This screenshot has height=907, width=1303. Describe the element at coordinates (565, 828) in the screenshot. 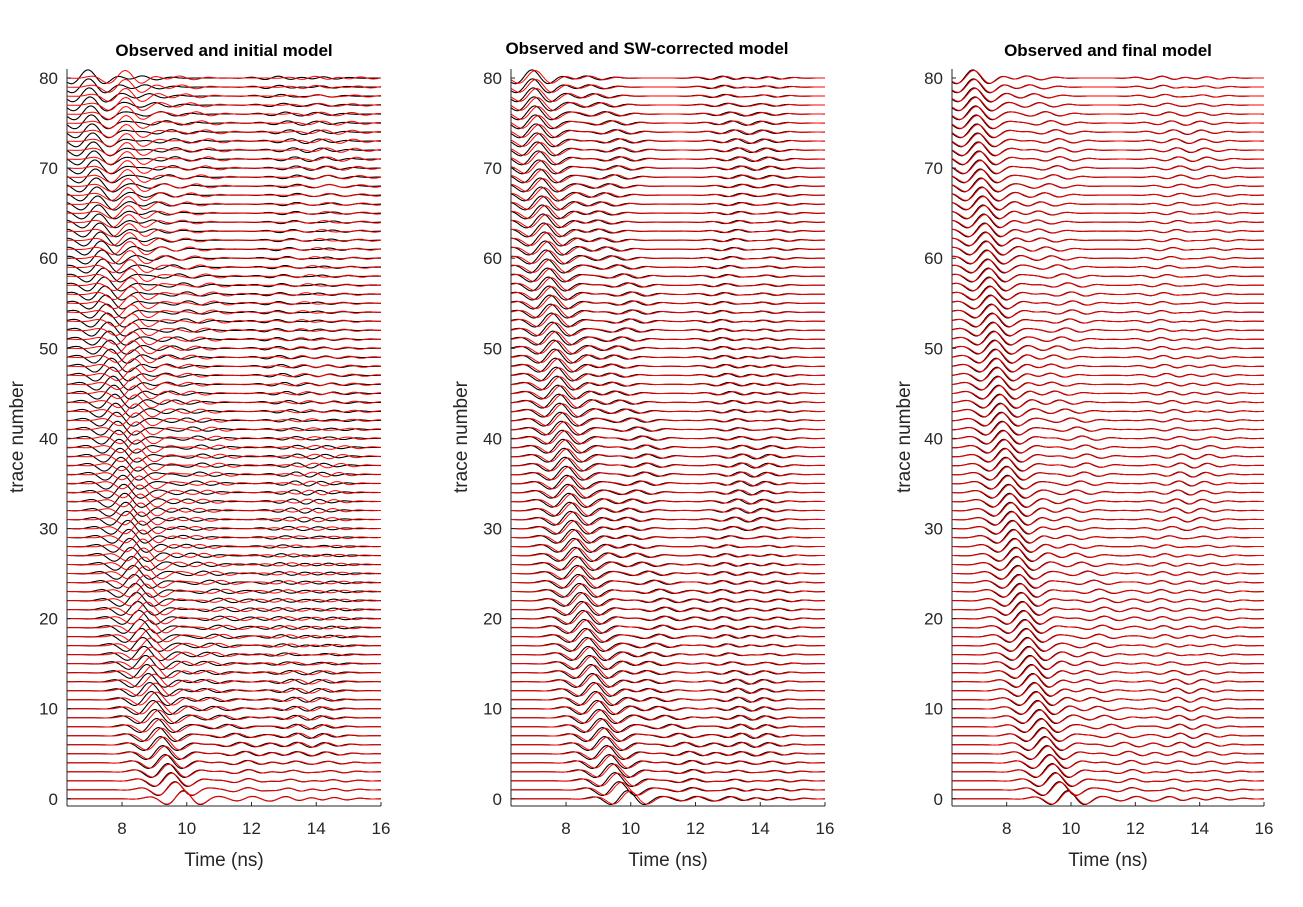

I see `x-tick-label: 8` at that location.